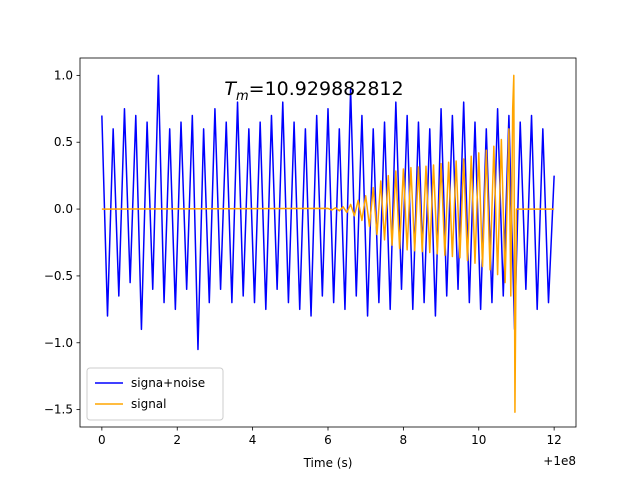 The image size is (640, 480). Describe the element at coordinates (58, 276) in the screenshot. I see `y-tick-label: −0.5` at that location.